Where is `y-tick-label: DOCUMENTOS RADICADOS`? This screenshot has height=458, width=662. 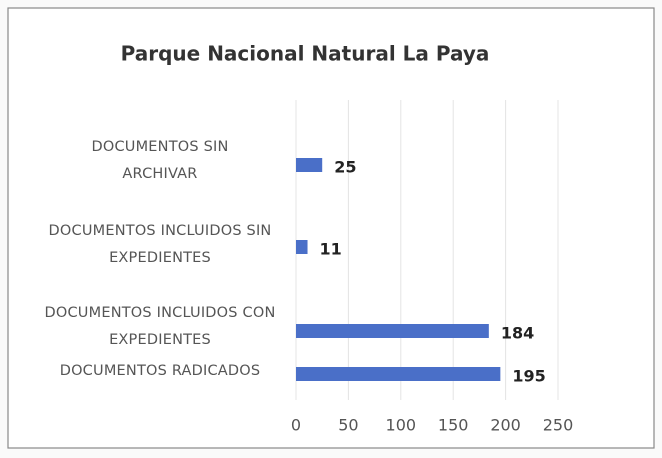 y-tick-label: DOCUMENTOS RADICADOS is located at coordinates (160, 370).